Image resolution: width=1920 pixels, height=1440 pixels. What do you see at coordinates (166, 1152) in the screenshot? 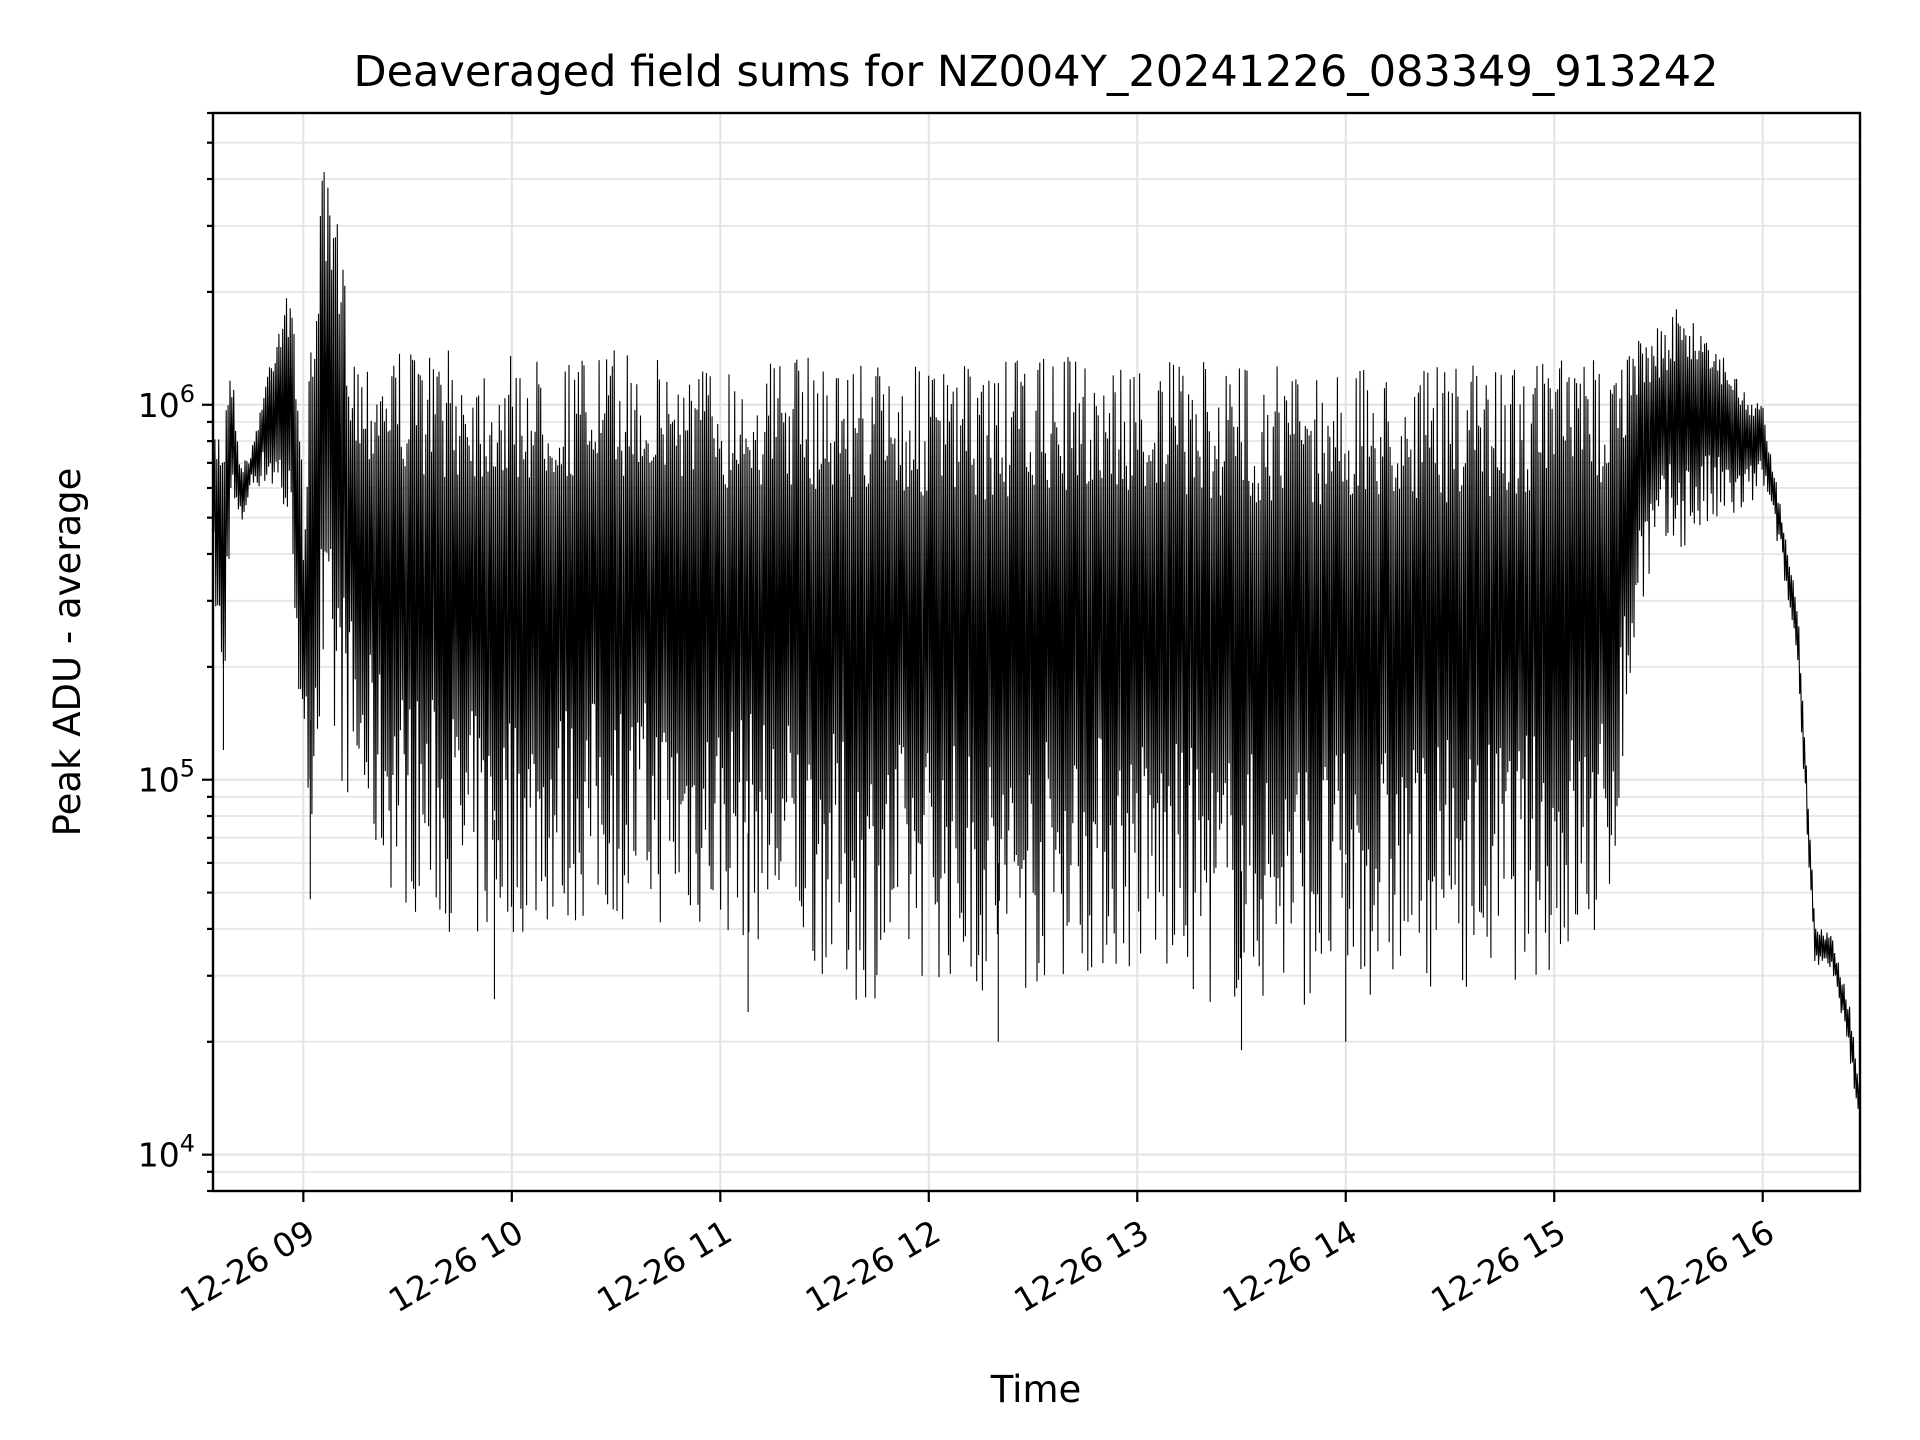
I see `y-tick-label: 10⁴` at bounding box center [166, 1152].